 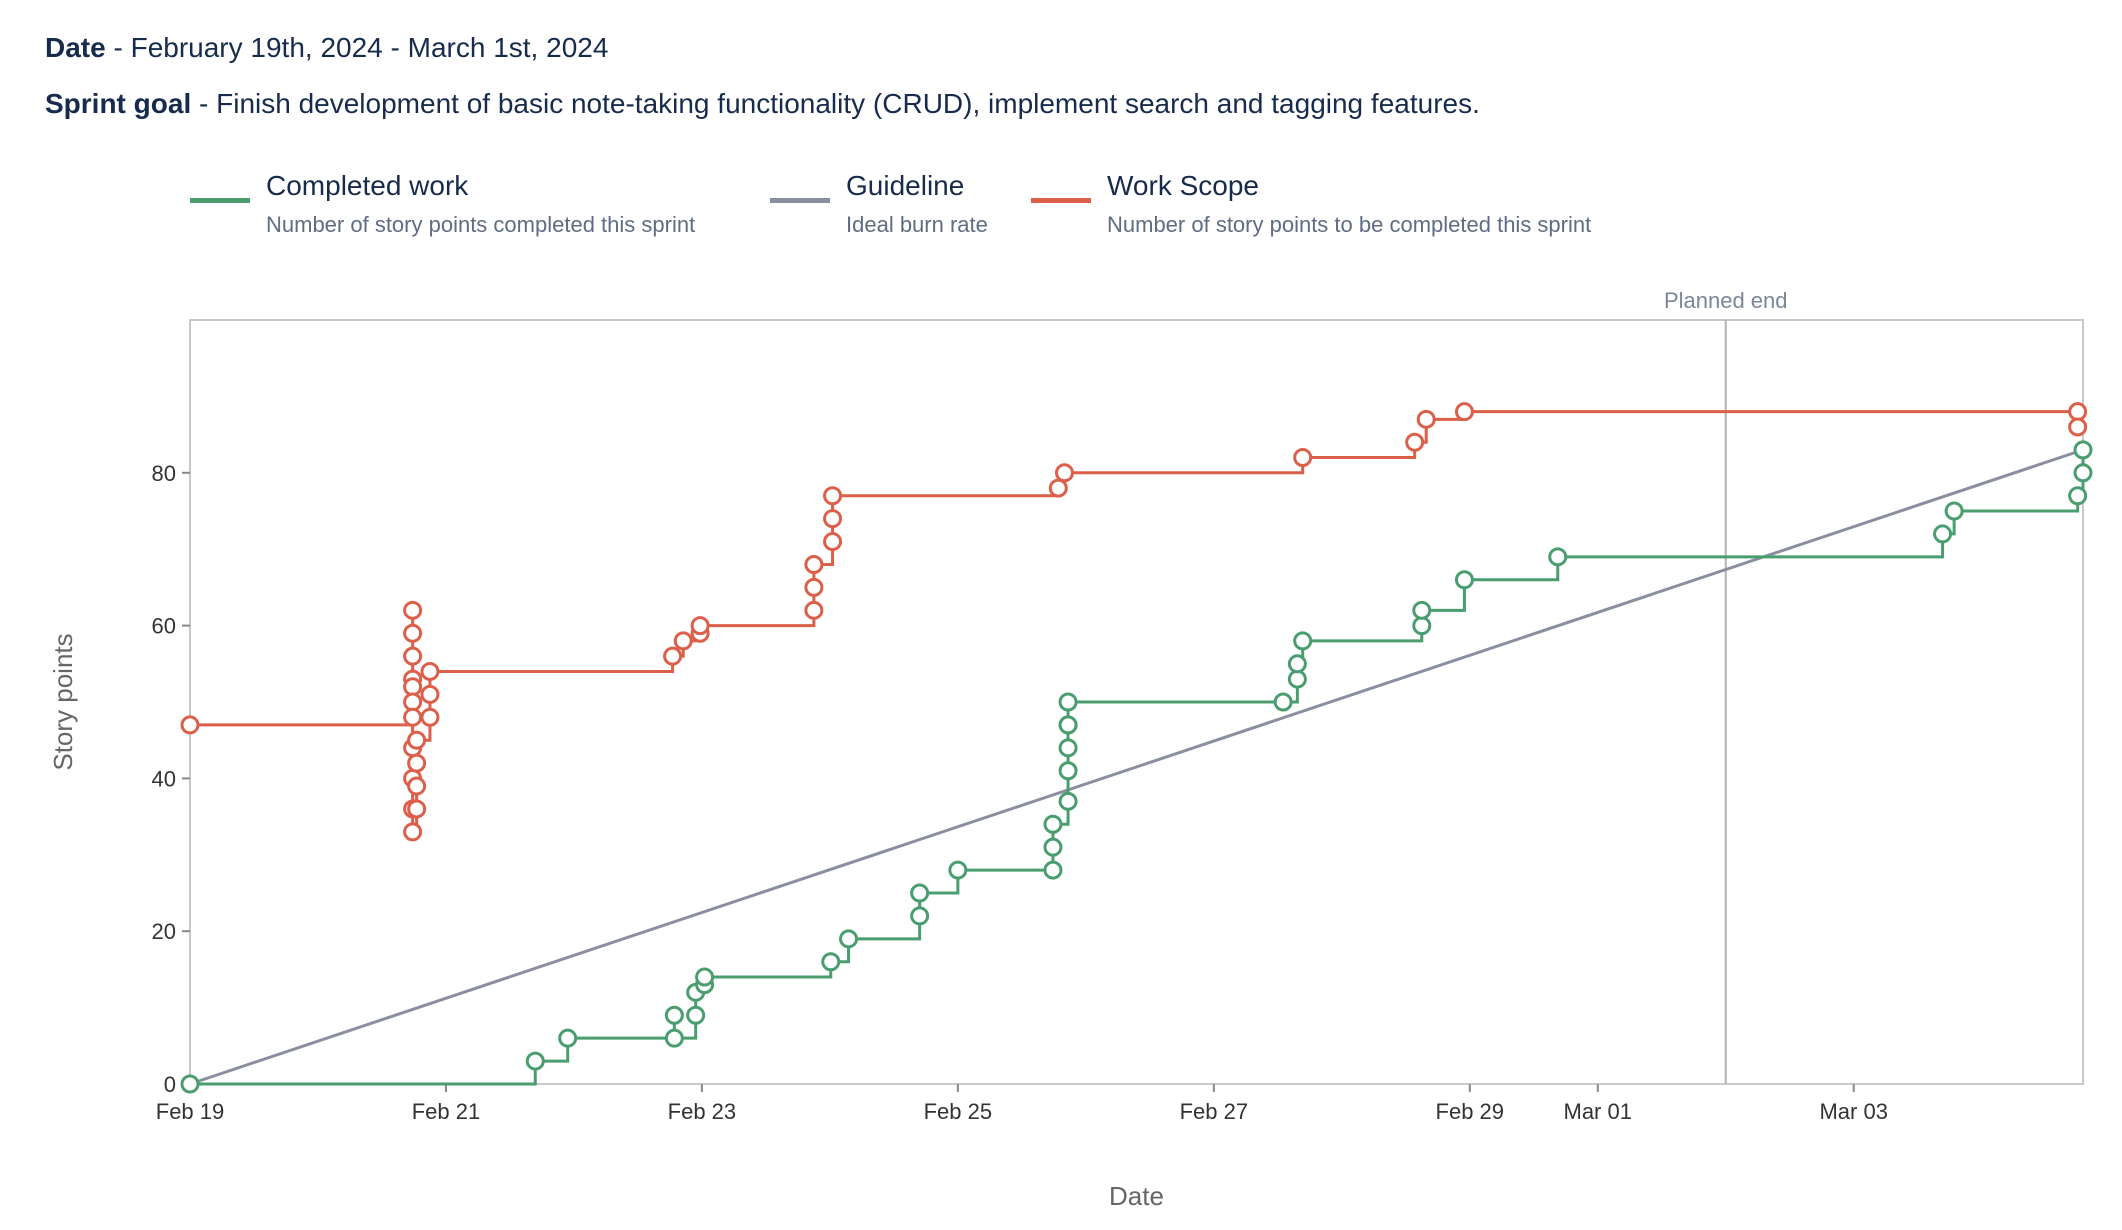 What do you see at coordinates (1726, 300) in the screenshot?
I see `planned-end-label: Planned end` at bounding box center [1726, 300].